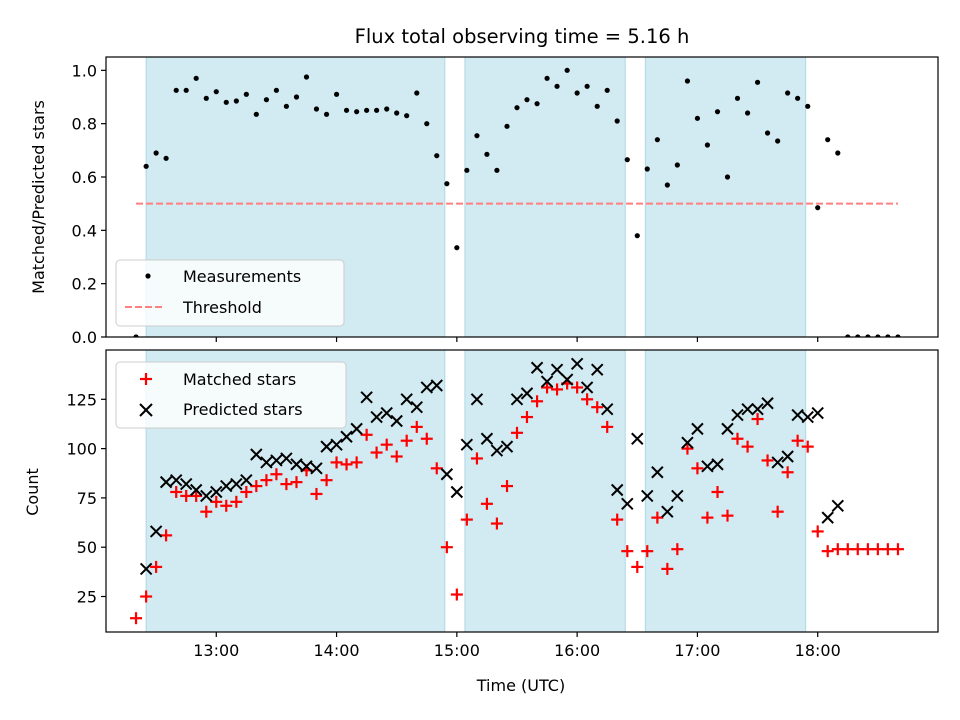  What do you see at coordinates (87, 597) in the screenshot?
I see `bottom-y-tick-label: 25` at bounding box center [87, 597].